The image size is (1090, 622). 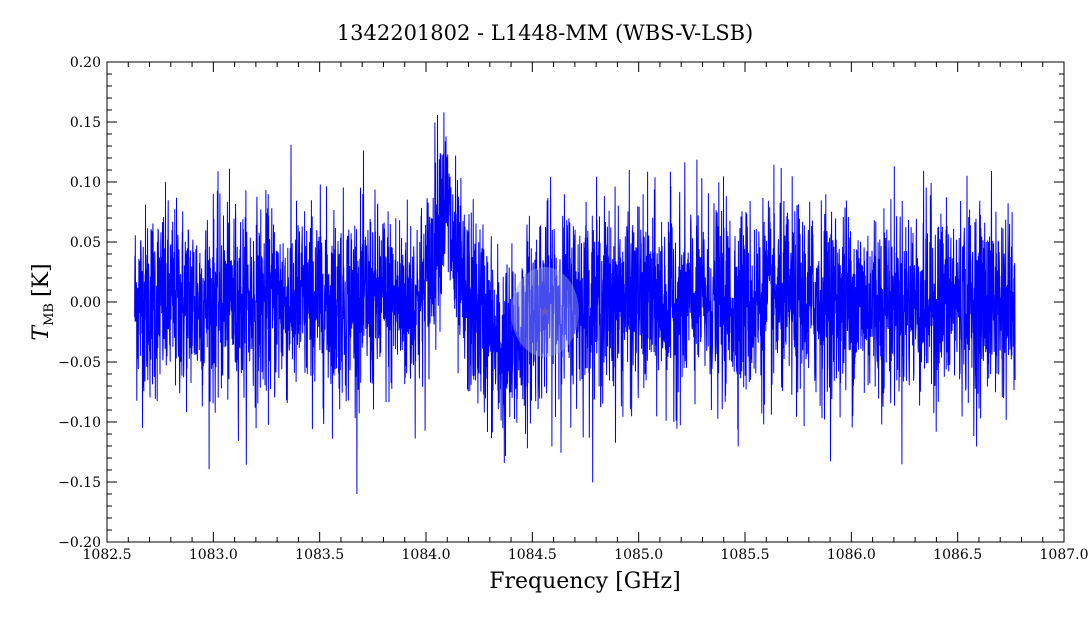 I want to click on y-axis-label-sub: MB, so click(x=49, y=314).